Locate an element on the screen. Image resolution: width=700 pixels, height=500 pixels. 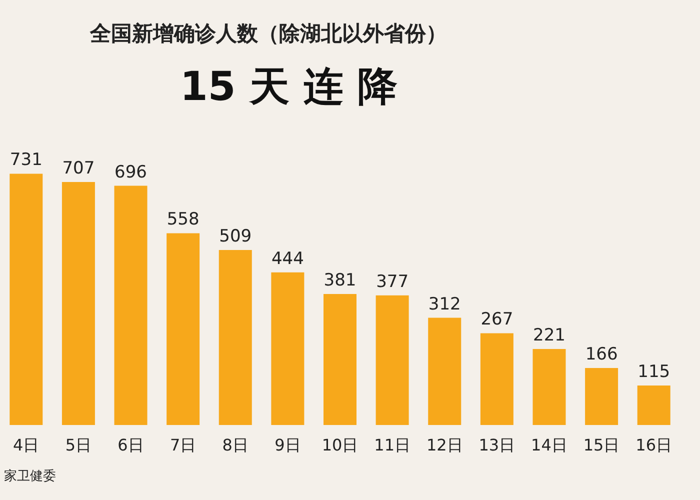
x-tick-label: 13日 is located at coordinates (497, 445).